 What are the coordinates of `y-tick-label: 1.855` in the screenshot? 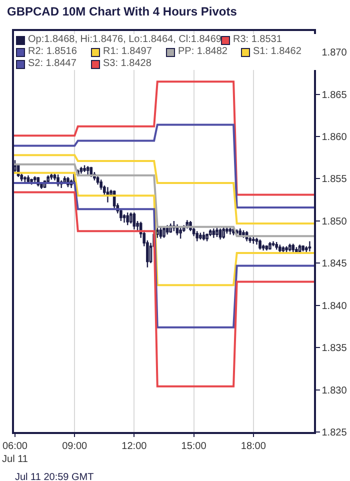 It's located at (335, 180).